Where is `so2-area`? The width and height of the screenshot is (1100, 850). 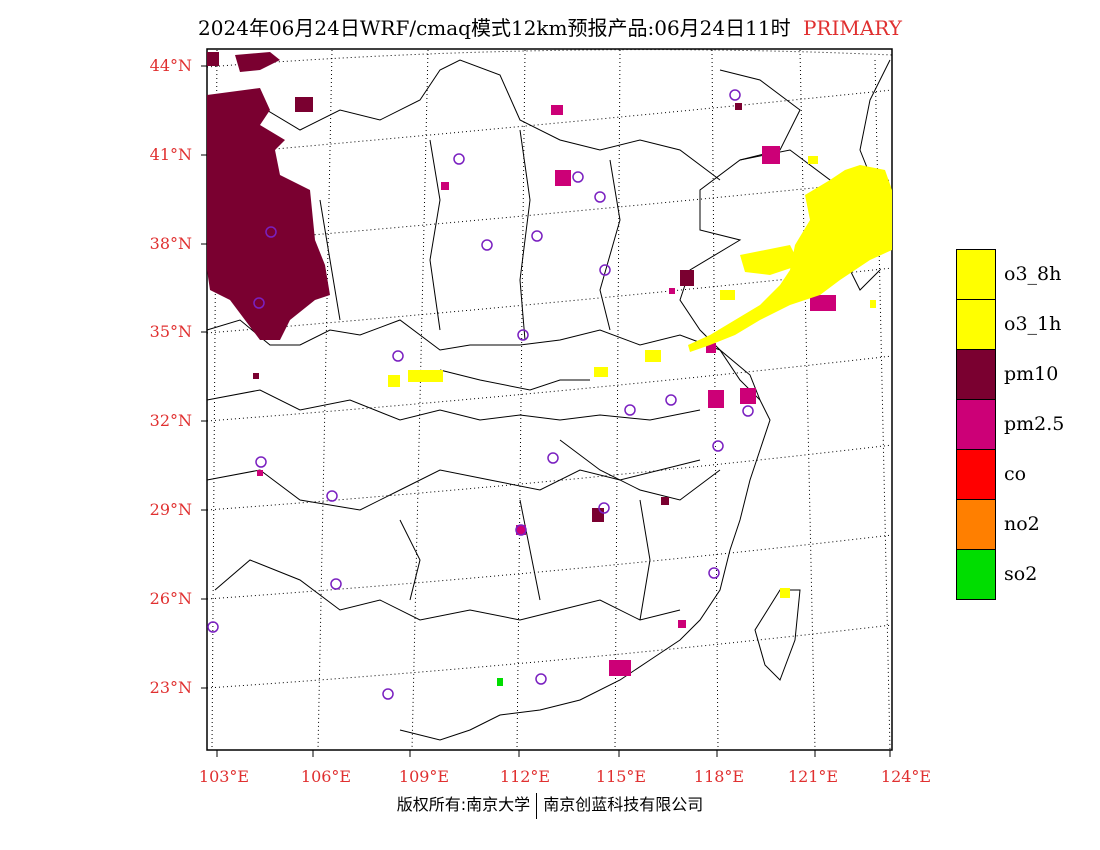
so2-area is located at coordinates (500, 682).